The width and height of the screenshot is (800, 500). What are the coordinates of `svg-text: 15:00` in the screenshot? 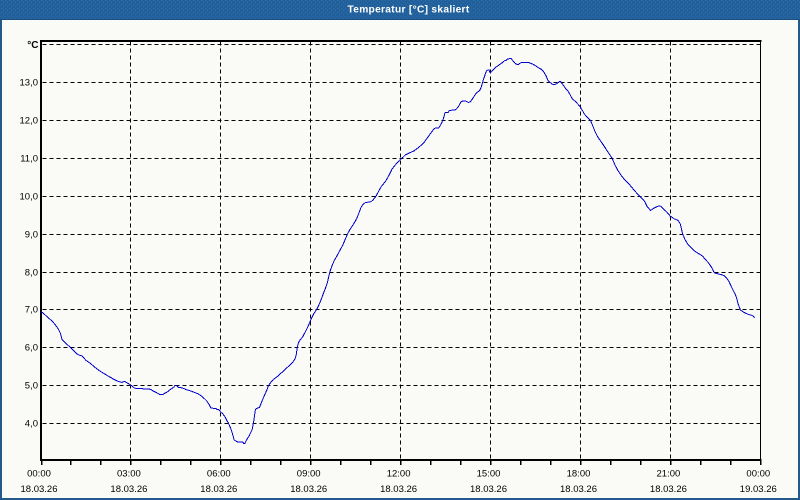 It's located at (489, 474).